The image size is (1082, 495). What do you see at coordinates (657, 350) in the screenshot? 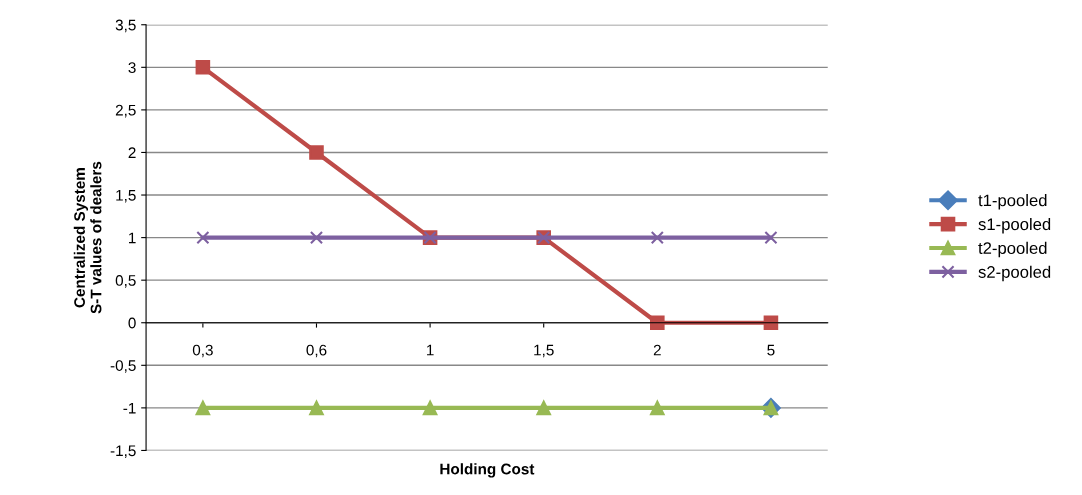
I see `x-tick-label: 2` at bounding box center [657, 350].